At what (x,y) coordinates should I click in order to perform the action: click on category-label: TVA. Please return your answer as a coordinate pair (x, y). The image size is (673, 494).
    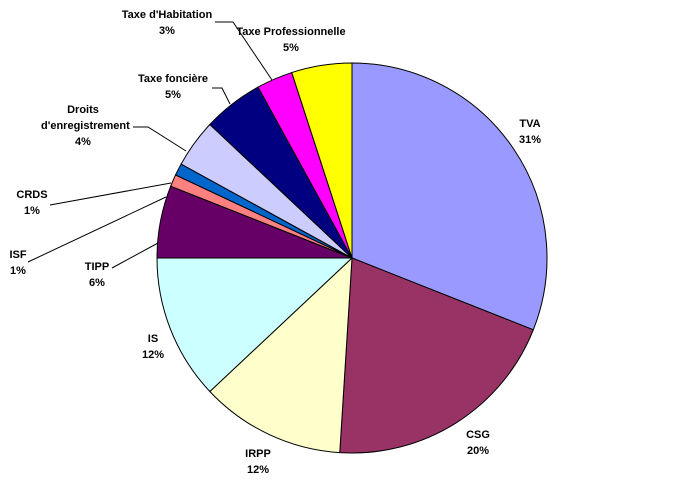
    Looking at the image, I should click on (530, 124).